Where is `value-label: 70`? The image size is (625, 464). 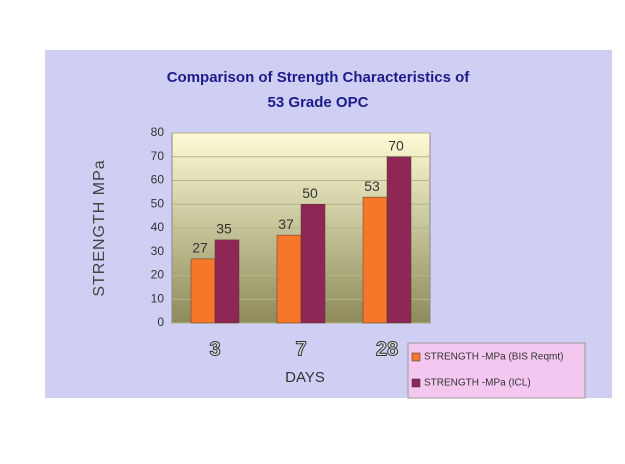
value-label: 70 is located at coordinates (396, 145).